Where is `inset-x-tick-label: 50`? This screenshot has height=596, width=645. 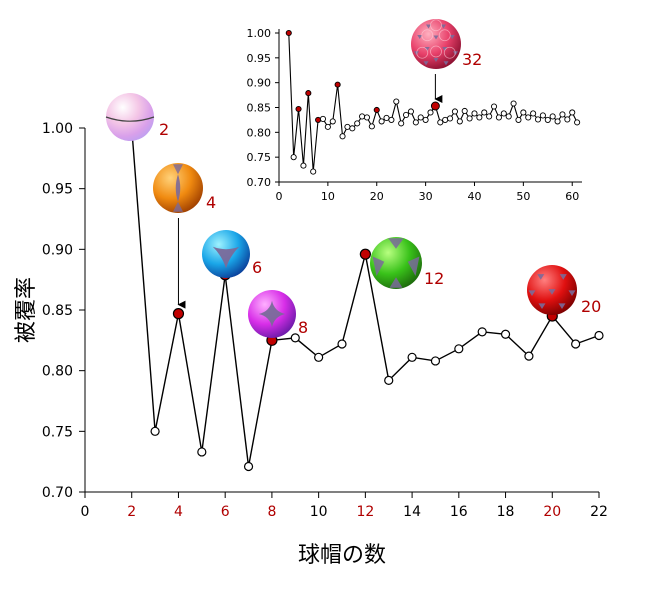 inset-x-tick-label: 50 is located at coordinates (523, 196).